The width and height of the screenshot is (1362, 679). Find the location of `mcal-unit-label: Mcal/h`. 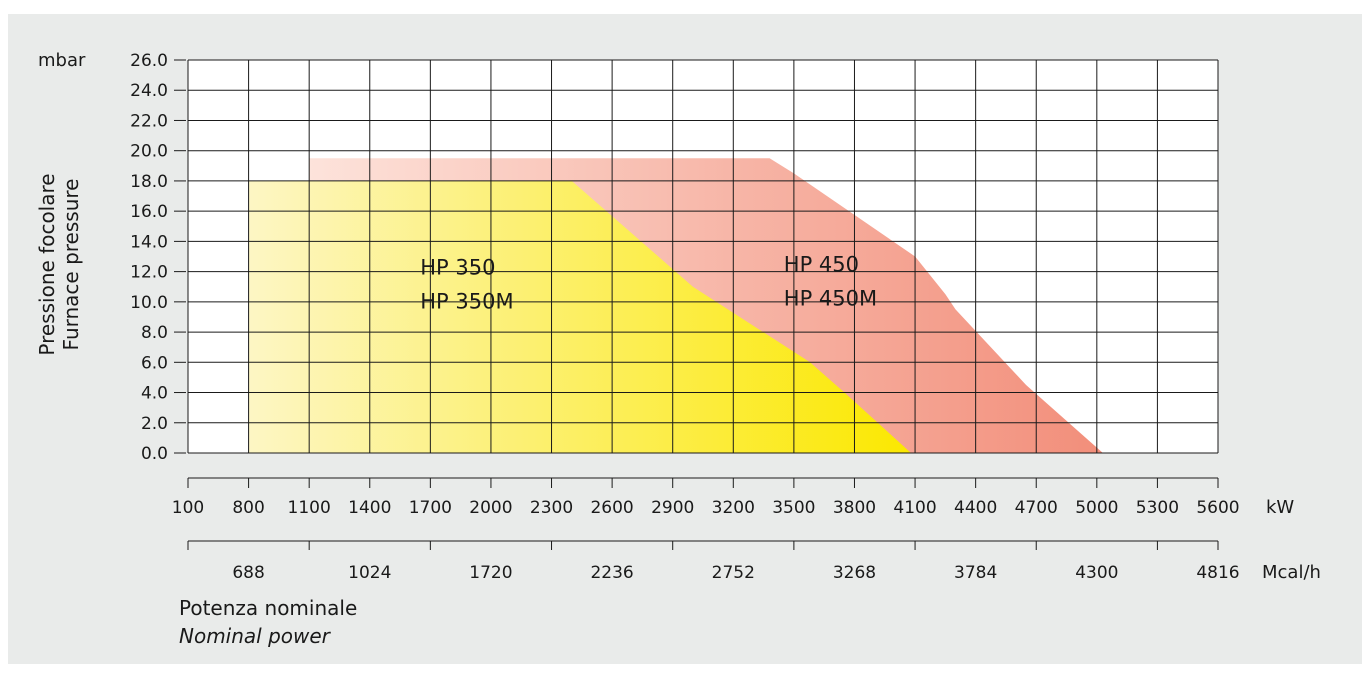

mcal-unit-label: Mcal/h is located at coordinates (1291, 572).